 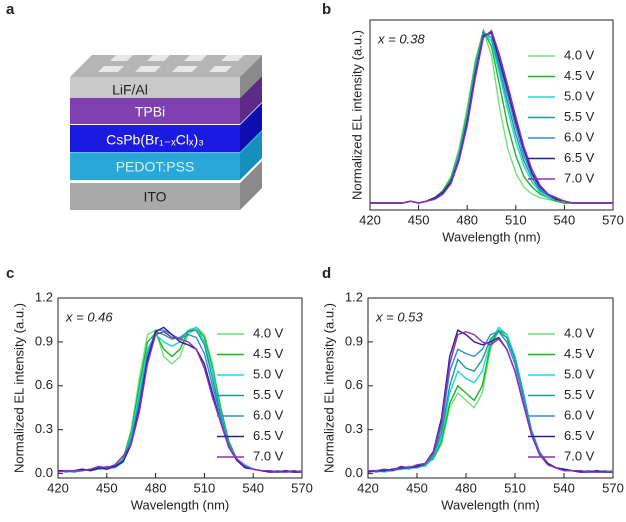 I want to click on layer-perovskite, so click(x=155, y=138).